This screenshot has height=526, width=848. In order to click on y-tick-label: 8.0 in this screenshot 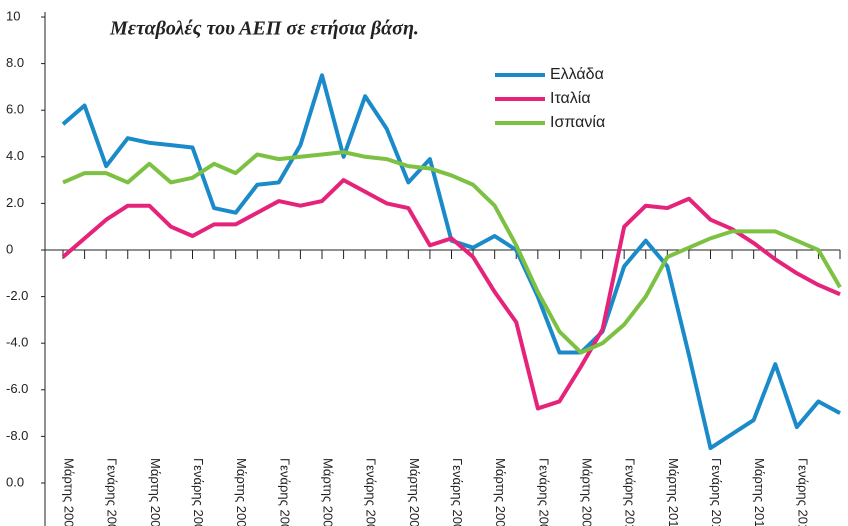, I will do `click(15, 62)`.